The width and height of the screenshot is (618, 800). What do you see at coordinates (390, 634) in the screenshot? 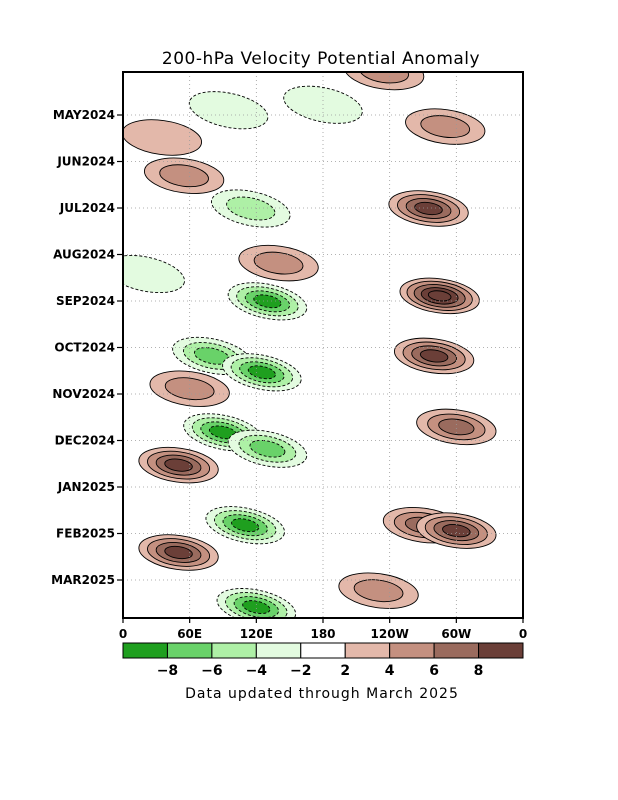
I see `x-tick-label: 120W` at bounding box center [390, 634].